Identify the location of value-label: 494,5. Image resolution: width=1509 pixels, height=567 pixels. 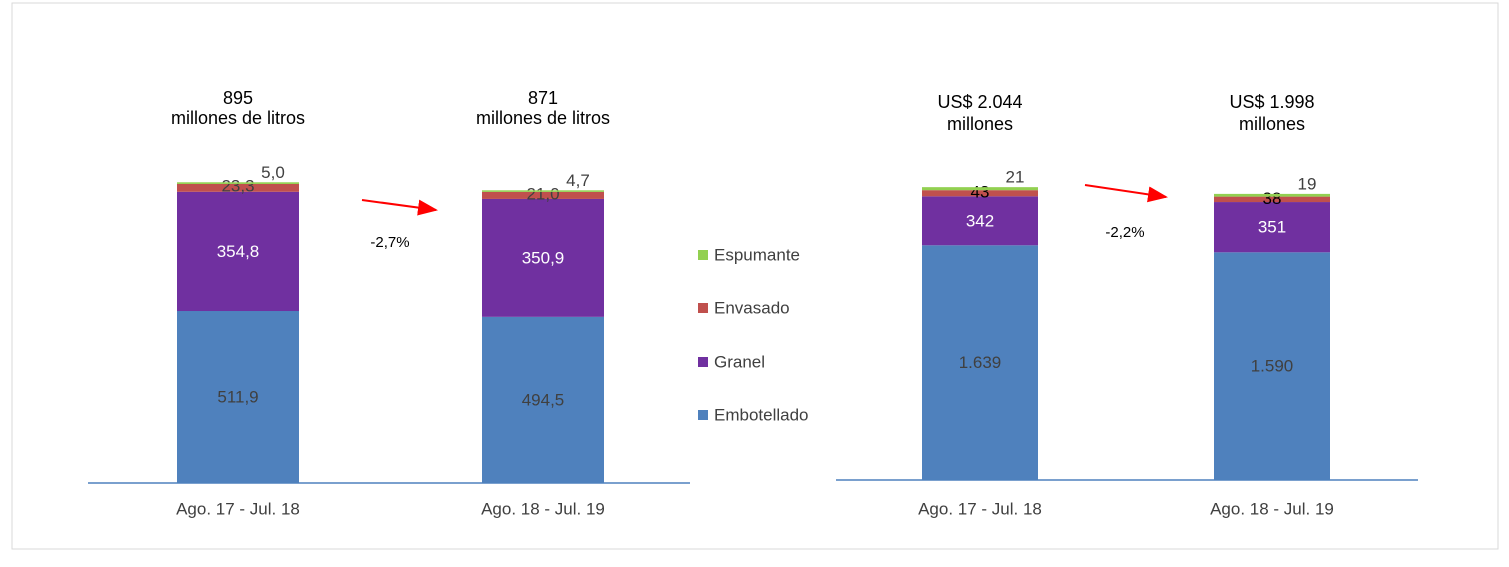
(543, 399).